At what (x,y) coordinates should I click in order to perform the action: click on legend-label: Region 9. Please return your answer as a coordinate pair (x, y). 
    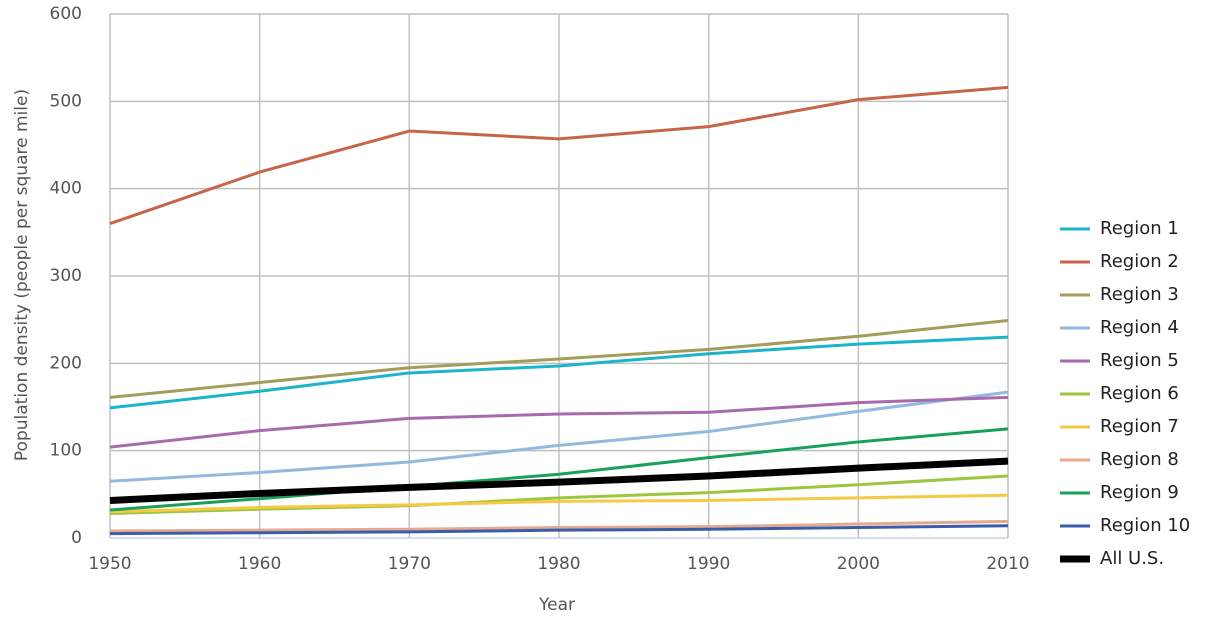
    Looking at the image, I should click on (1139, 492).